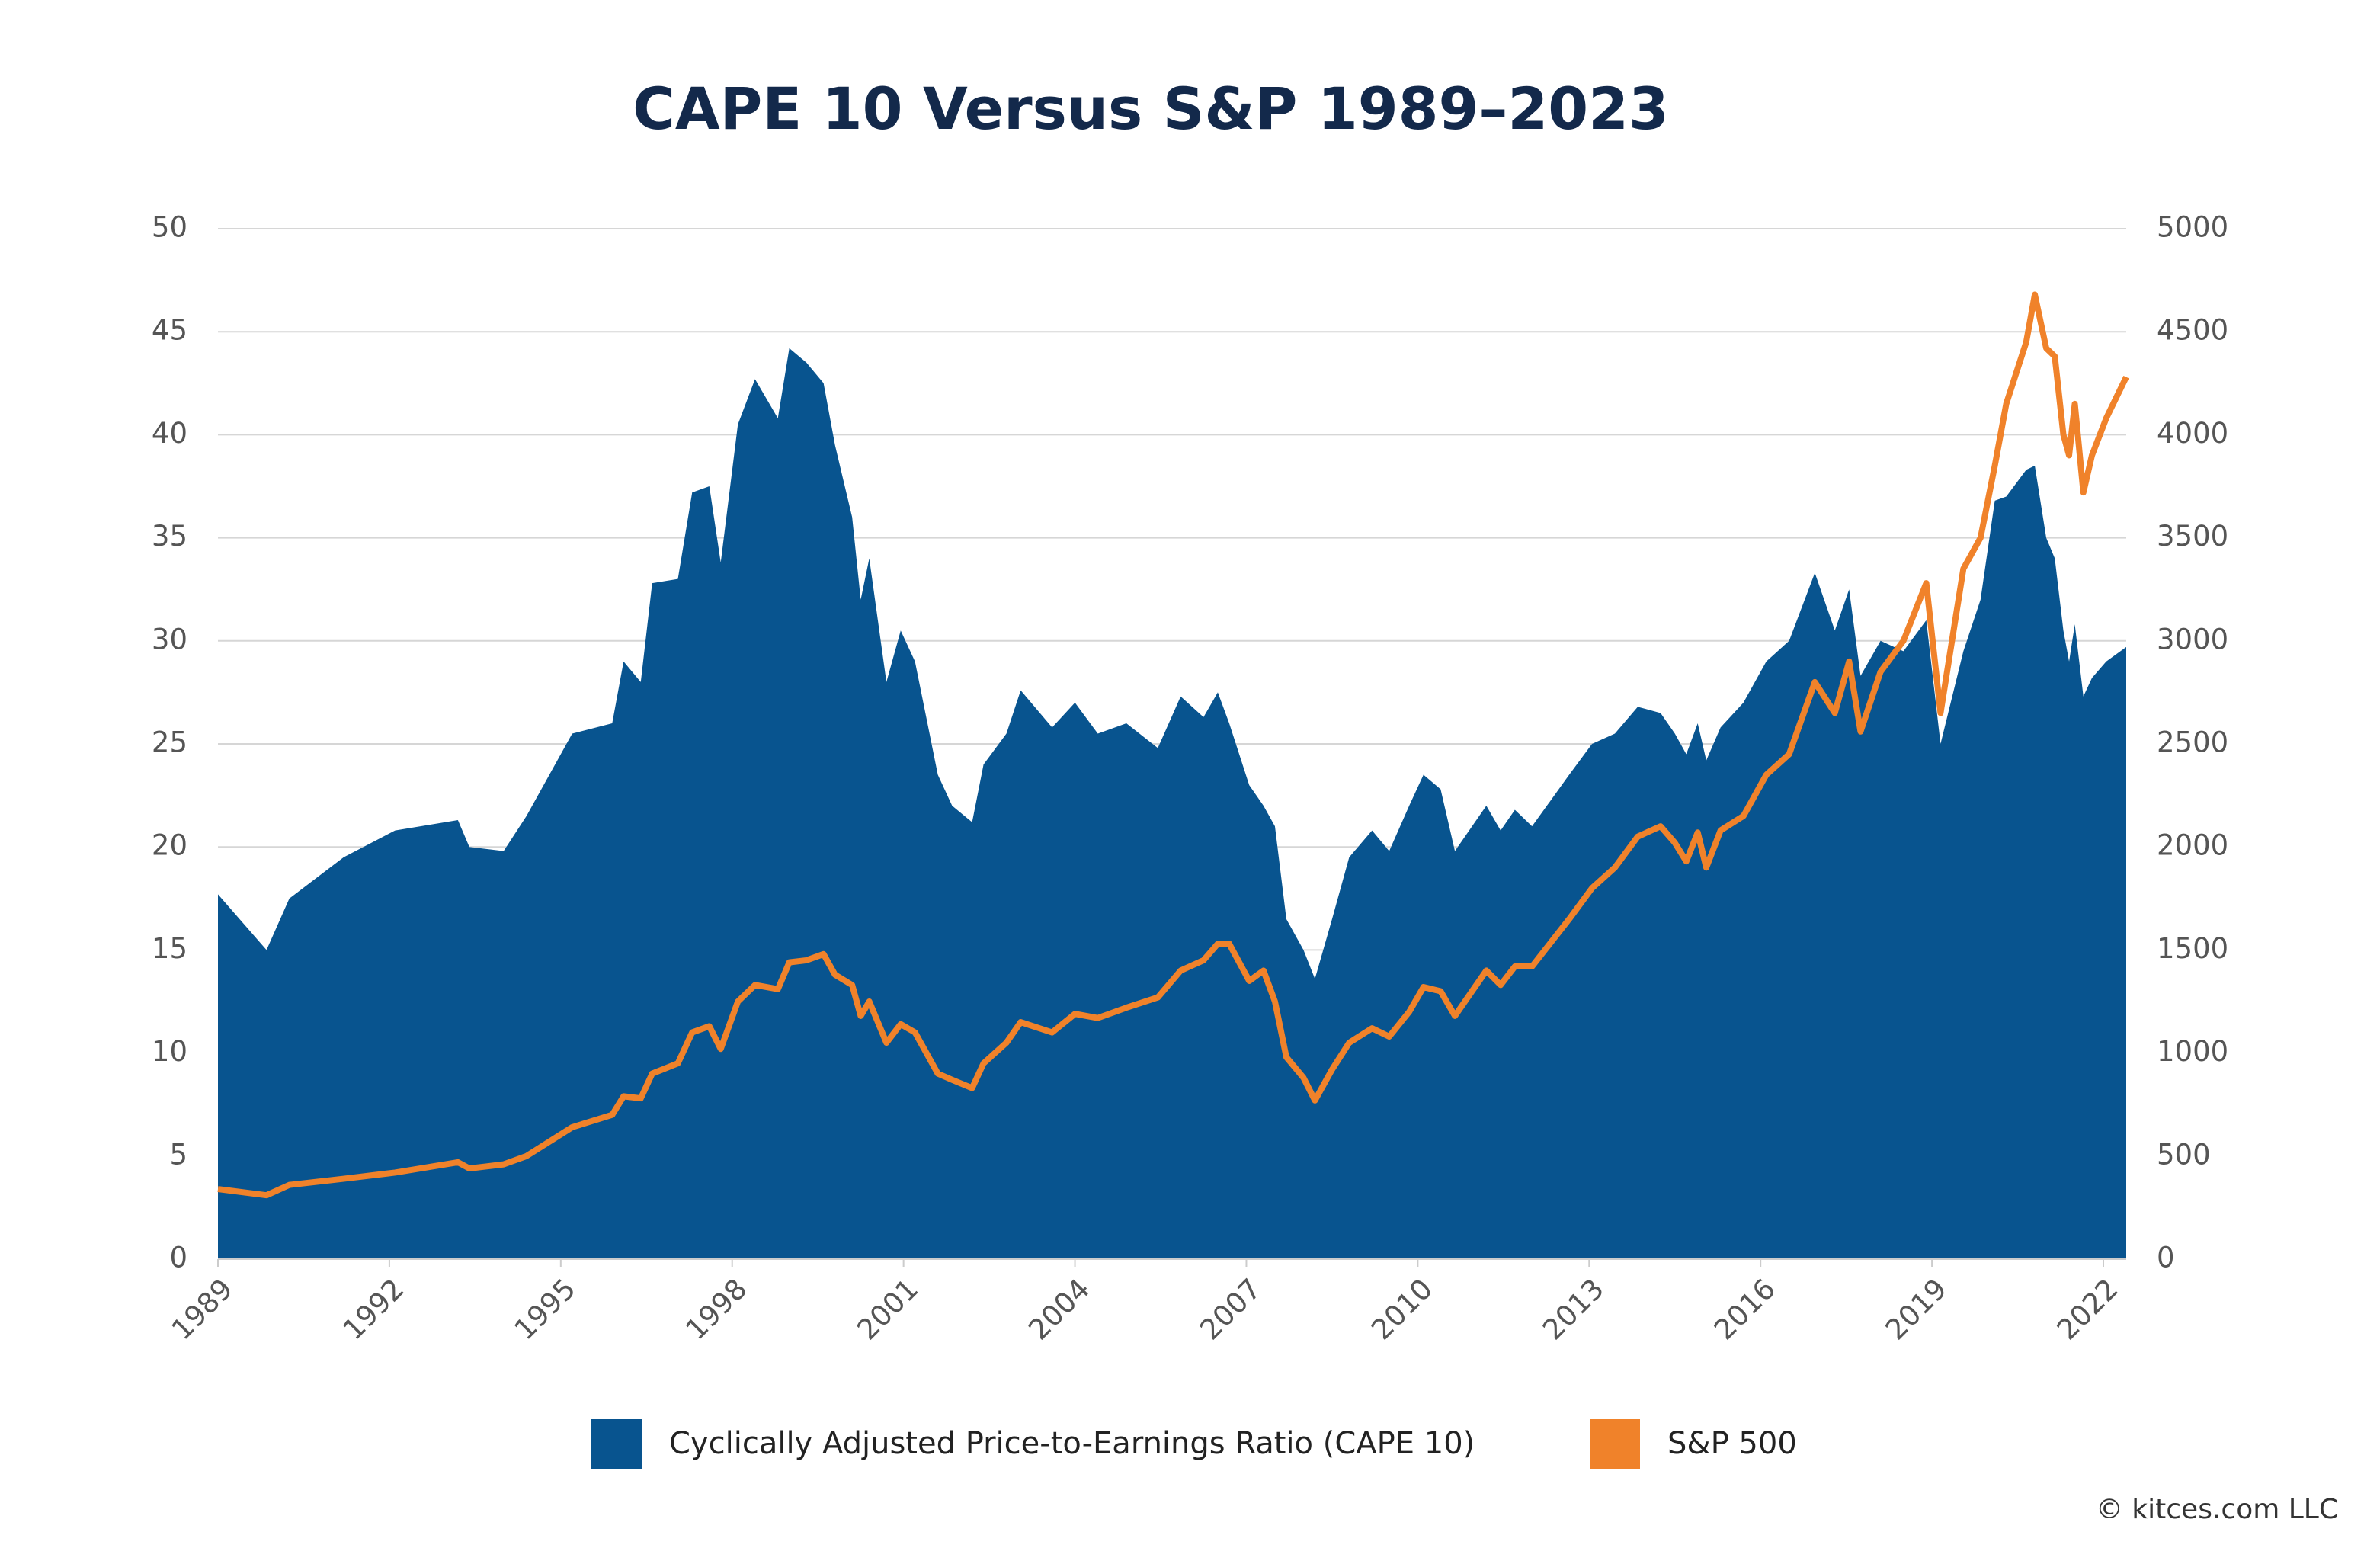 The image size is (2380, 1564). I want to click on y-tick-label: 30, so click(169, 639).